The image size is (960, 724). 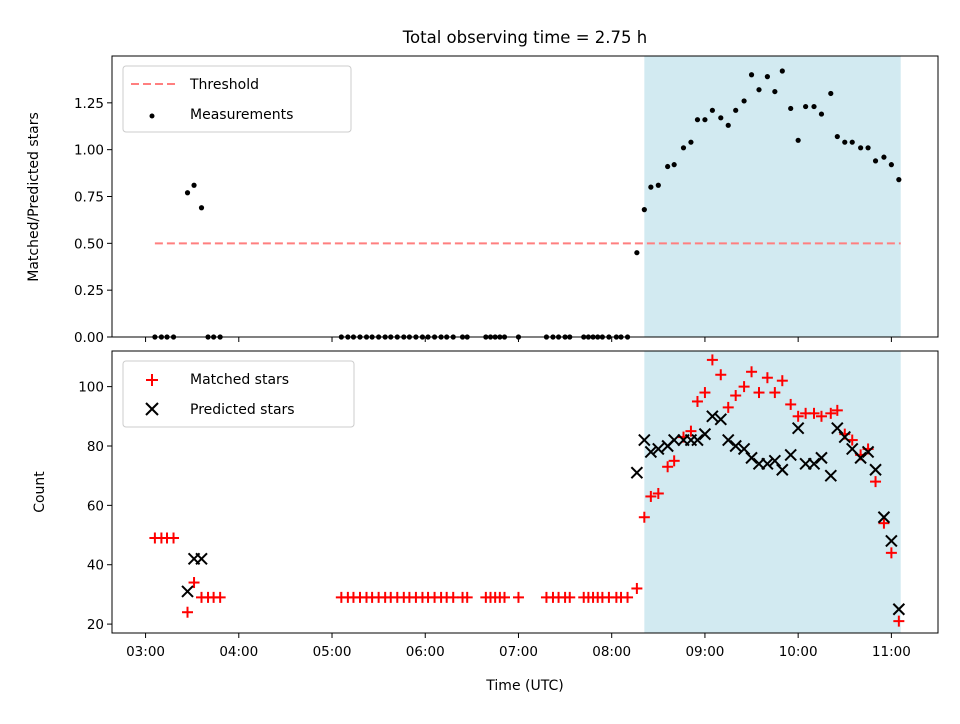 I want to click on x-tick-label: 07:00, so click(x=518, y=652).